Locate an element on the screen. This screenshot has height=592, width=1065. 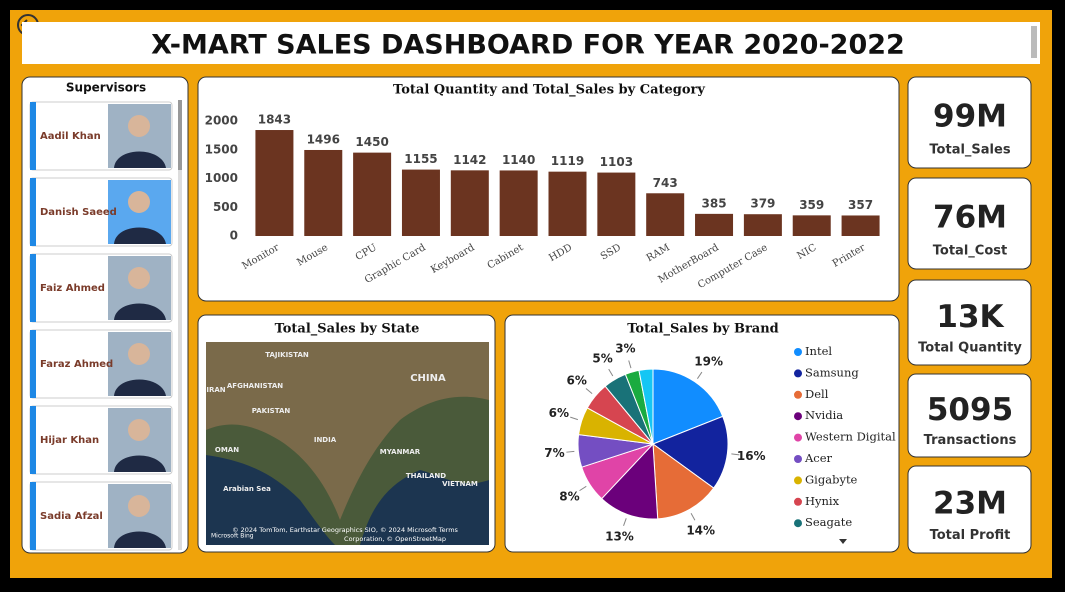
y-tick-label: 2000 is located at coordinates (221, 121).